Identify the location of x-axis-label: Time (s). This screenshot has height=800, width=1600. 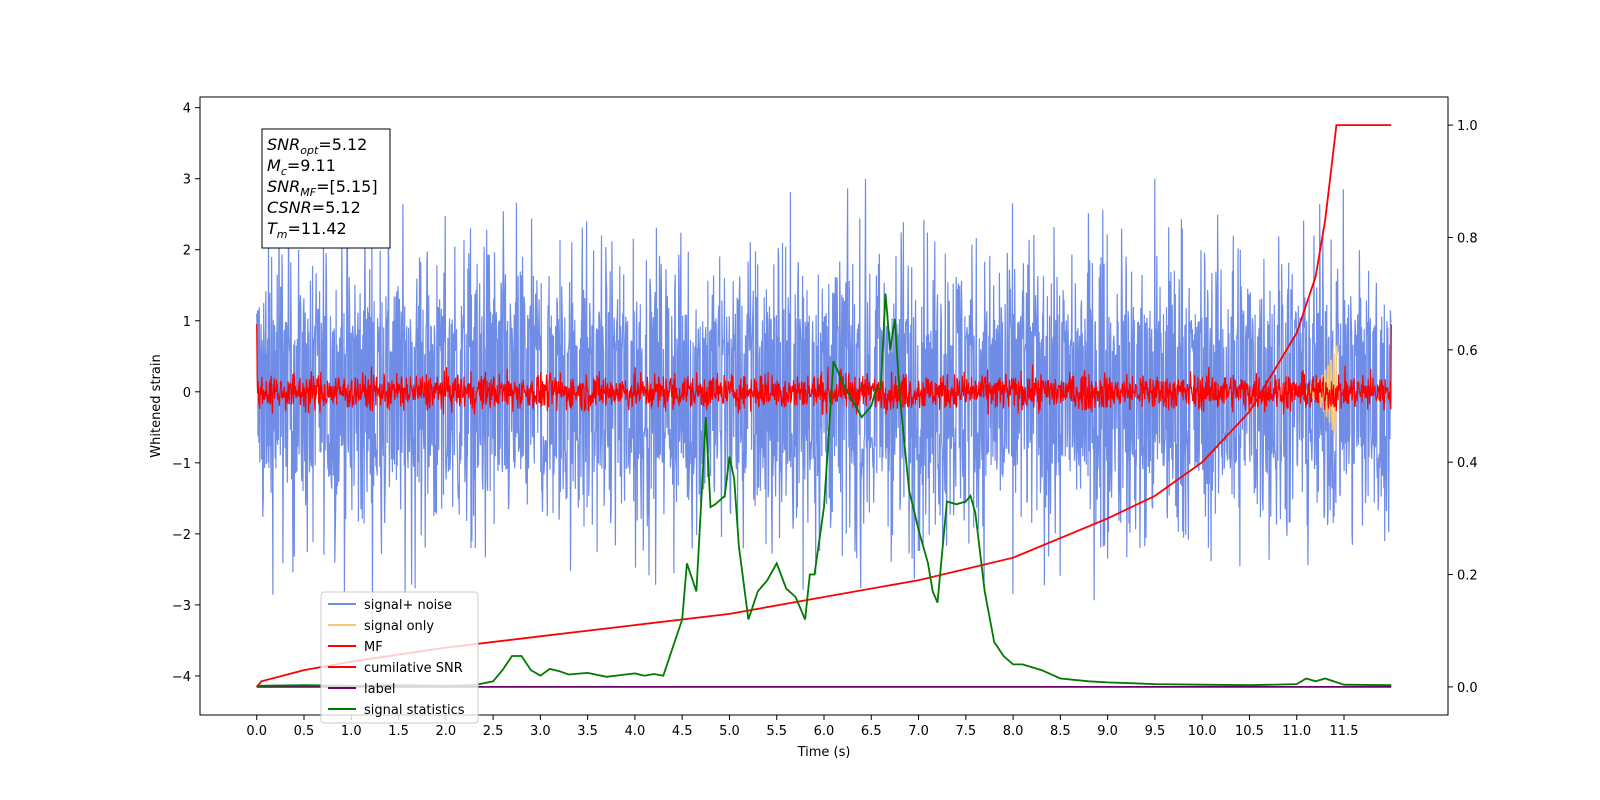
(824, 752).